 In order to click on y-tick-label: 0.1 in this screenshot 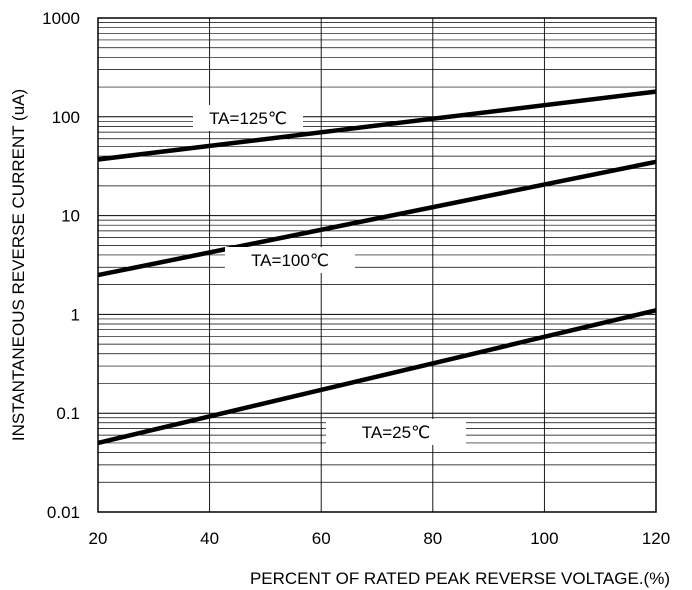, I will do `click(68, 413)`.